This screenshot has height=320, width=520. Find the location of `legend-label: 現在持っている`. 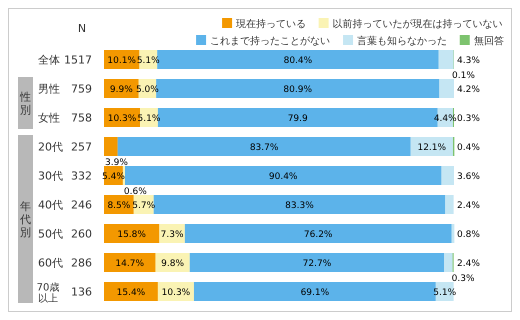

legend-label: 現在持っている is located at coordinates (271, 24).